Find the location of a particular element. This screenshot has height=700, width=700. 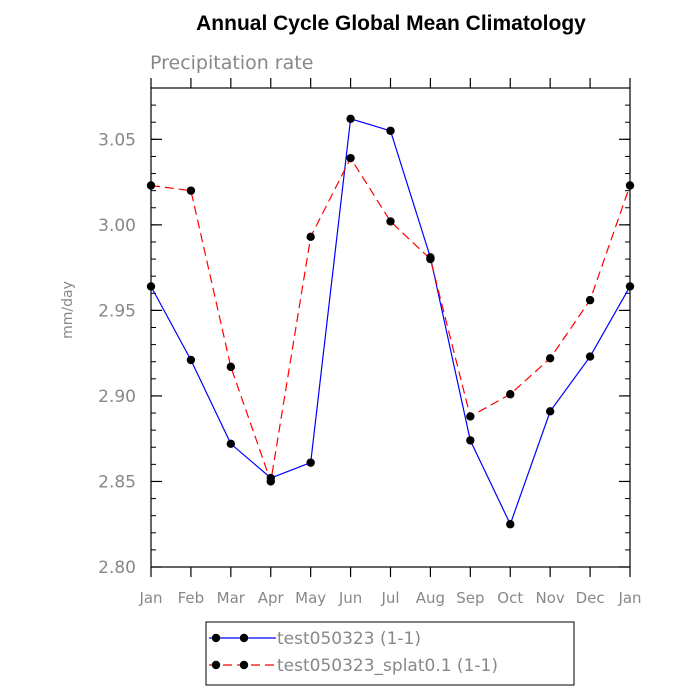

x-tick-label: Aug is located at coordinates (430, 598).